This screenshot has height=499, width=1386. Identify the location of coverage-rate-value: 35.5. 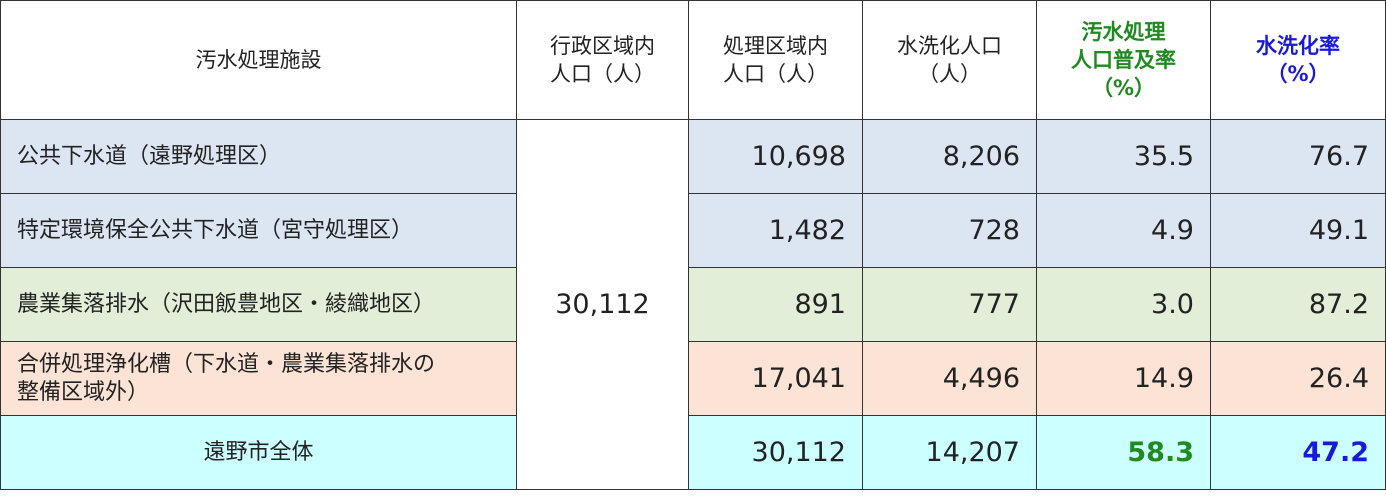
(1123, 156).